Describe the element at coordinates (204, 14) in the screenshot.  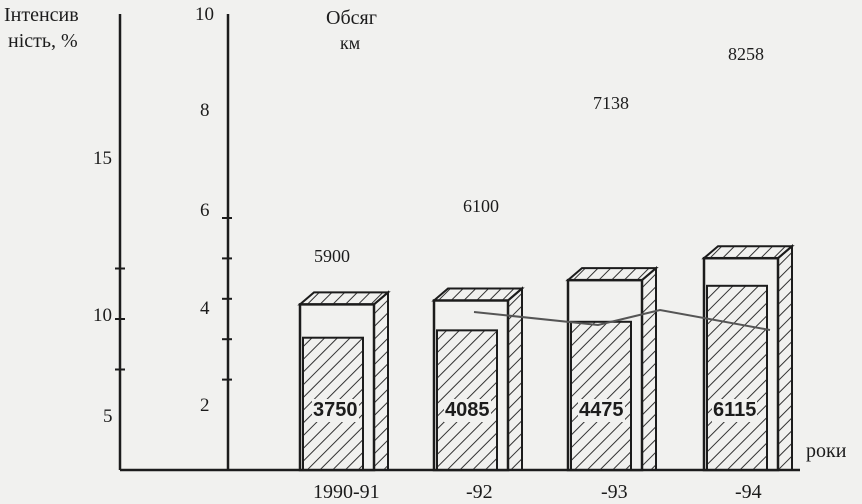
I see `right-tick-label: 10` at that location.